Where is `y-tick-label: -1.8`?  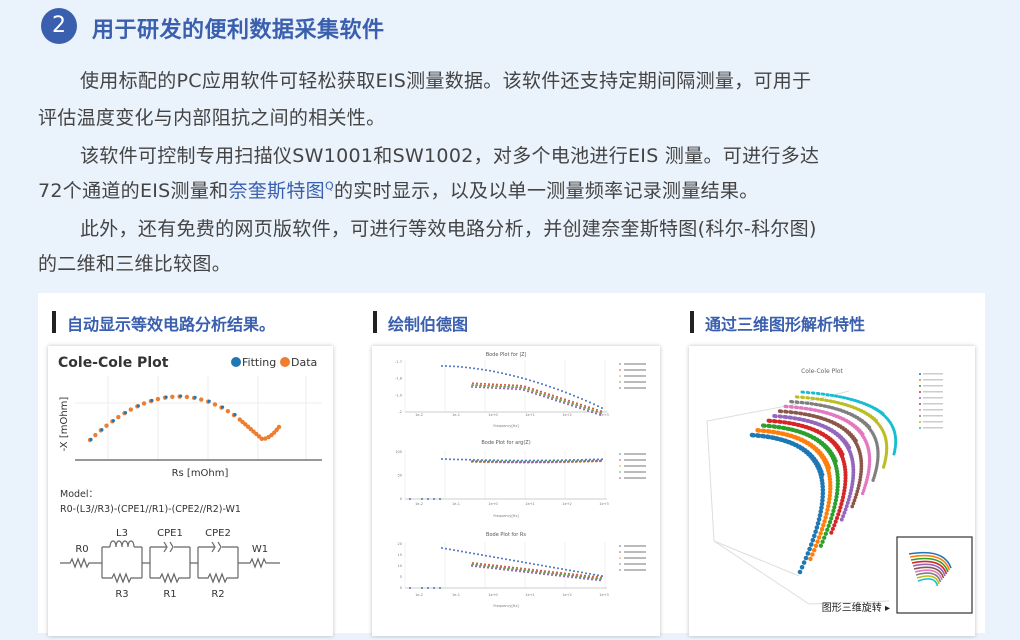 y-tick-label: -1.8 is located at coordinates (398, 379).